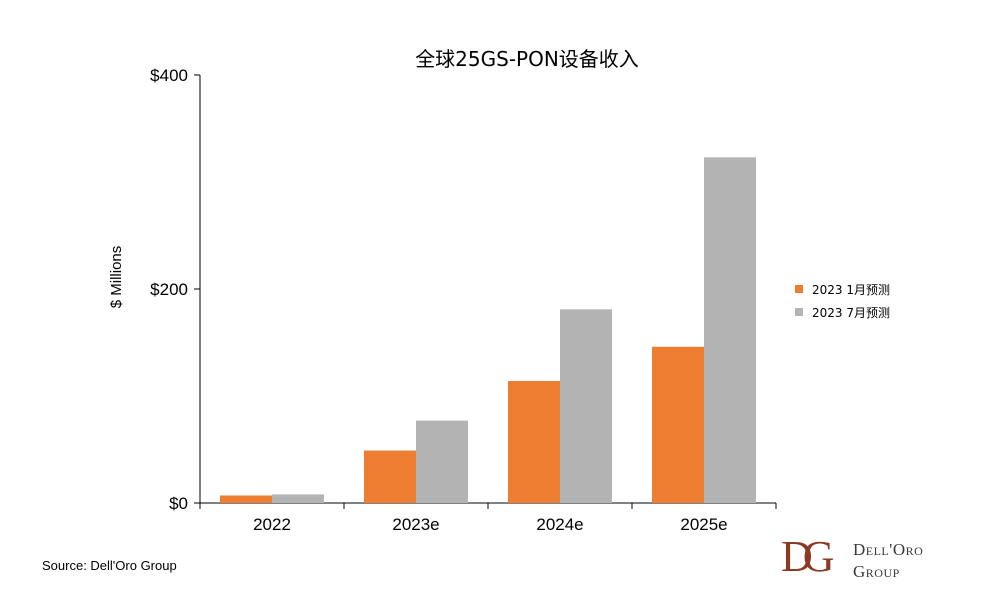  I want to click on logo-line-2: Group, so click(876, 571).